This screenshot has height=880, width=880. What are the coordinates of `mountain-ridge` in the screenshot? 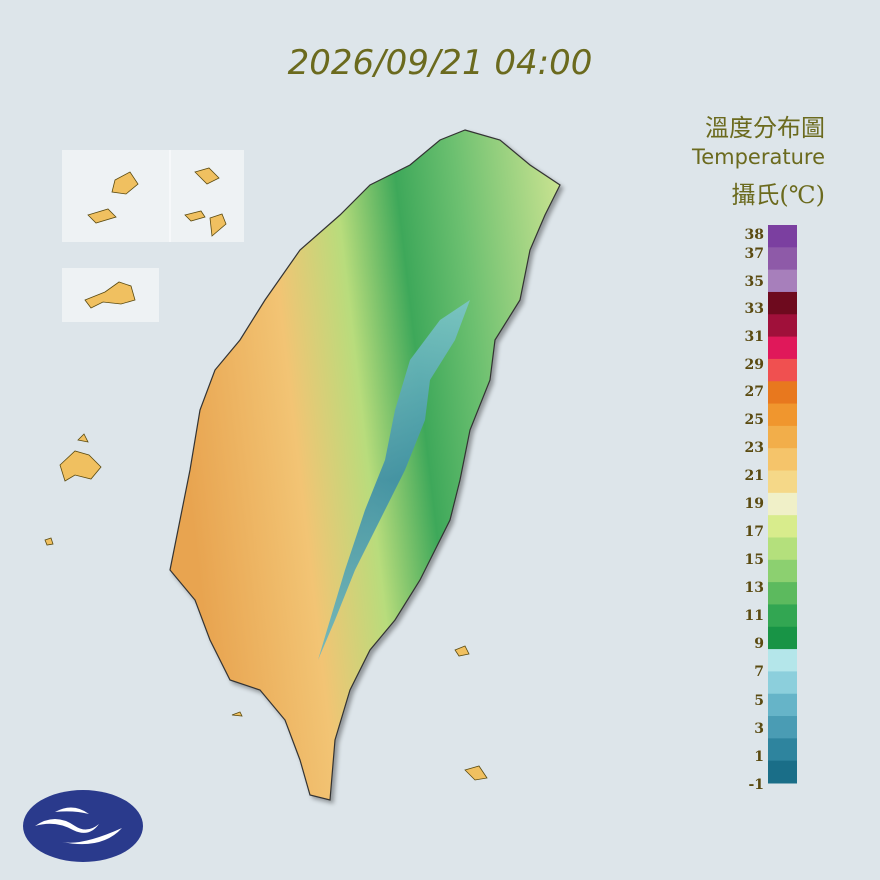 It's located at (394, 480).